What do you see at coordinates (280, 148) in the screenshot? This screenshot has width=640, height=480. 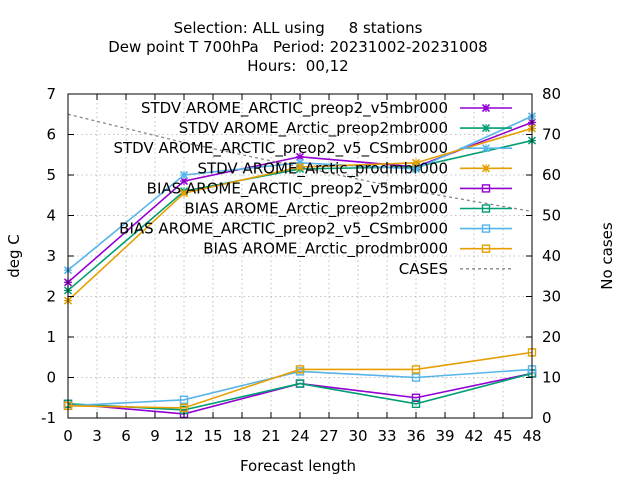 I see `legend-label: STDV AROME_ARCTIC_preop2_v5_CSmbr000` at bounding box center [280, 148].